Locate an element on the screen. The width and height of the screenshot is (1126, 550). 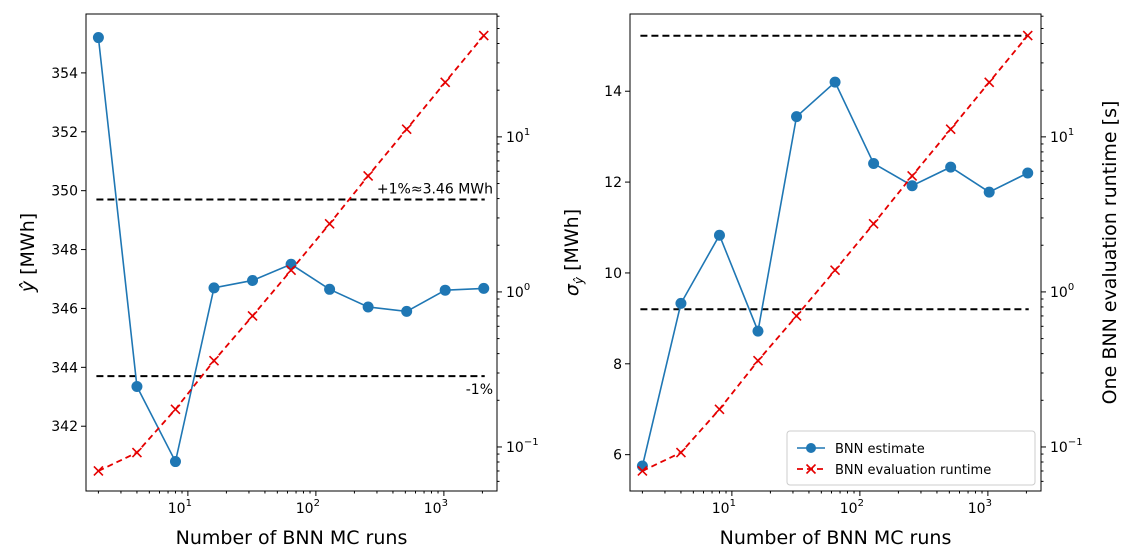
y2-tick-label: 10⁻¹ is located at coordinates (522, 446).